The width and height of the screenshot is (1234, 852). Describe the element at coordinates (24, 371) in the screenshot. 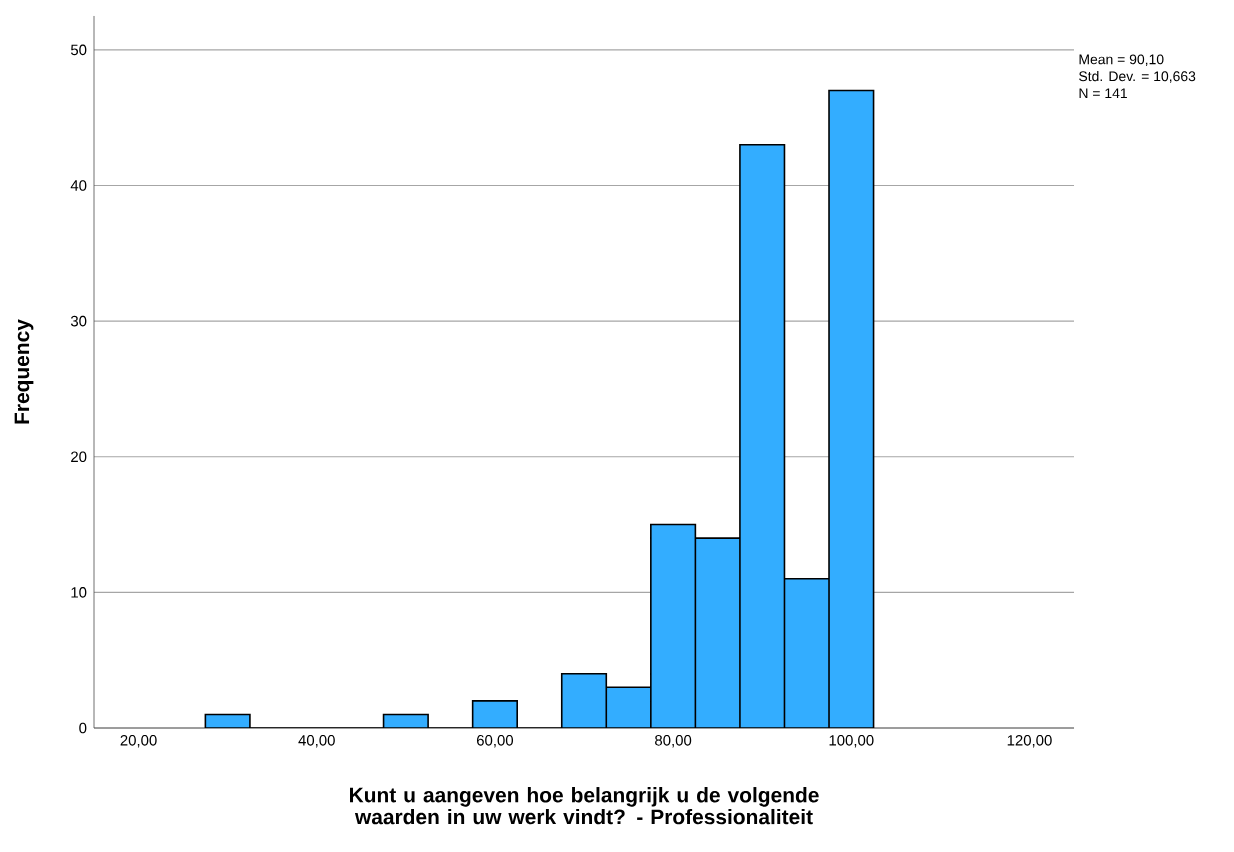

I see `y-axis-title: Frequency` at that location.